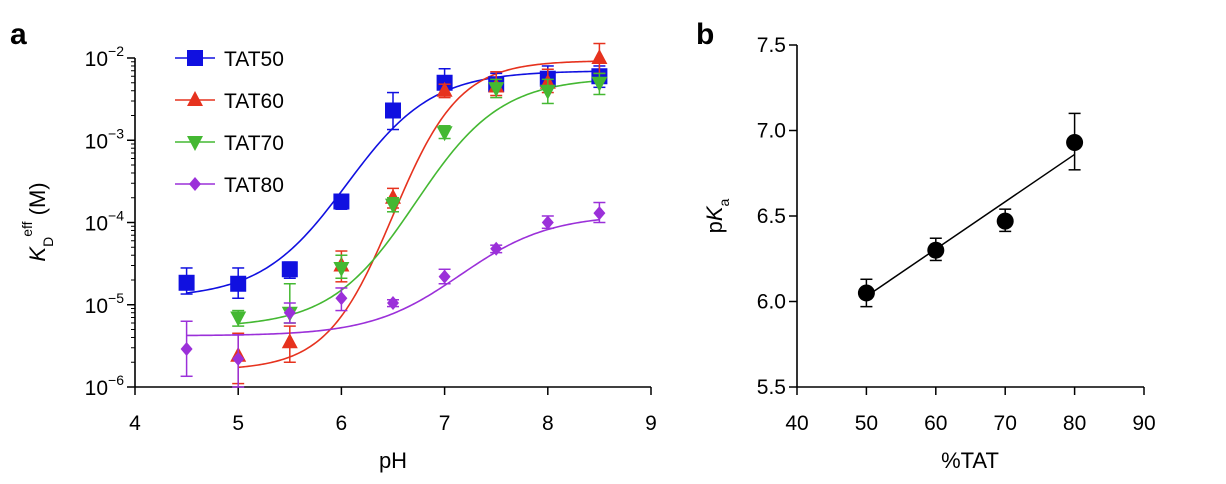 This screenshot has width=1226, height=484. Describe the element at coordinates (651, 423) in the screenshot. I see `panel-a-x-tick-label: 9` at that location.